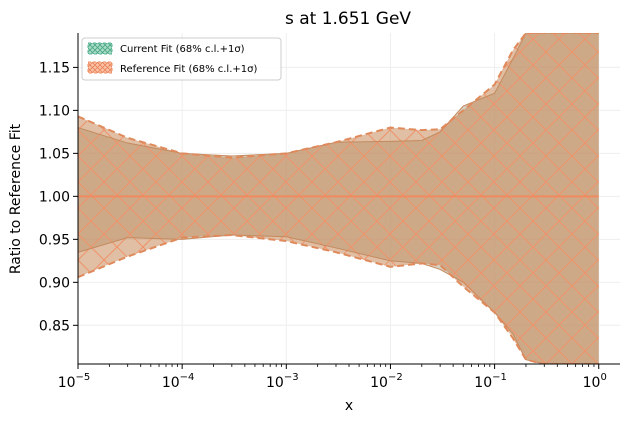 The height and width of the screenshot is (423, 629). I want to click on y-tick-label-1: 0.90, so click(54, 283).